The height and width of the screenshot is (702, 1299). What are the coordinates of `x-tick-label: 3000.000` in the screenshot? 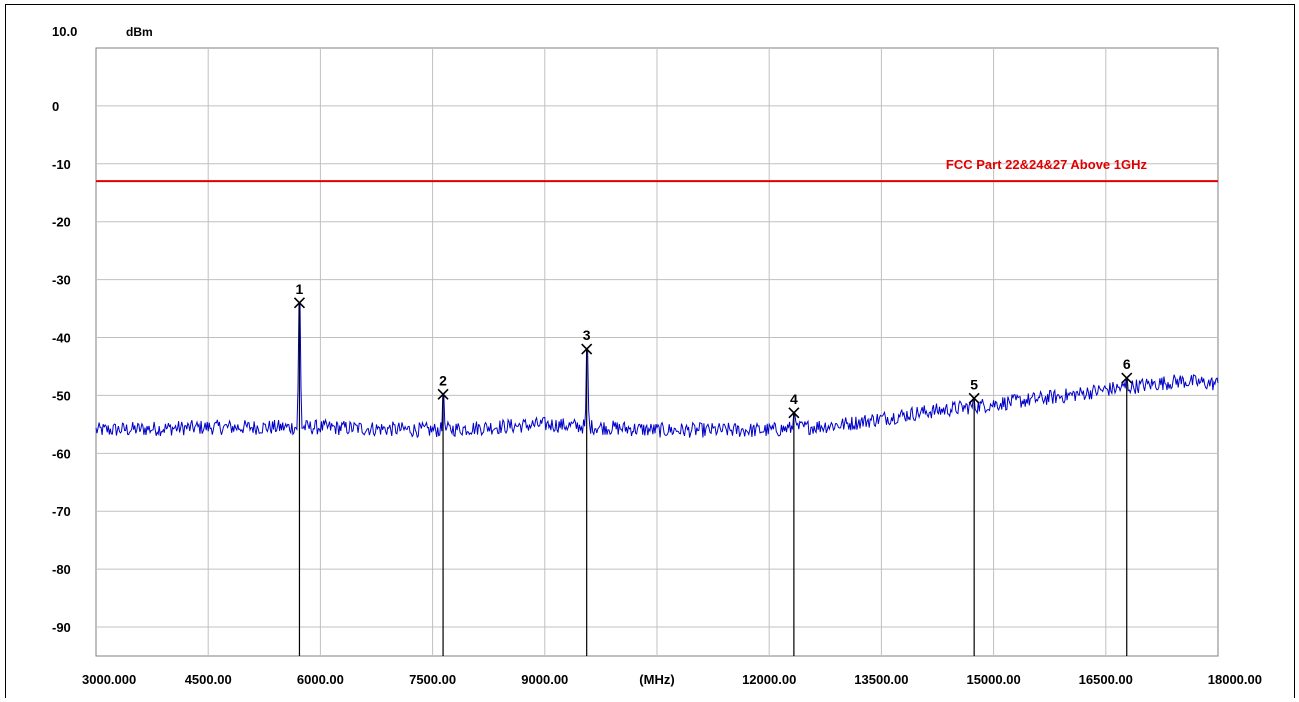 It's located at (109, 679).